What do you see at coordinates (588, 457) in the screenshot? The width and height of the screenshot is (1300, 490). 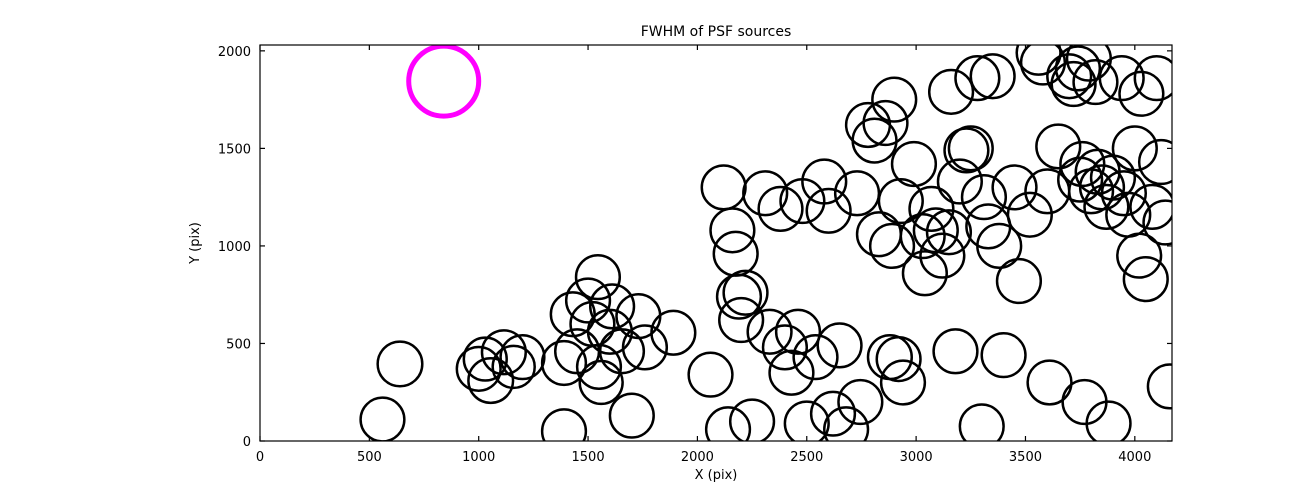 I see `x-tick-label: 1500` at bounding box center [588, 457].